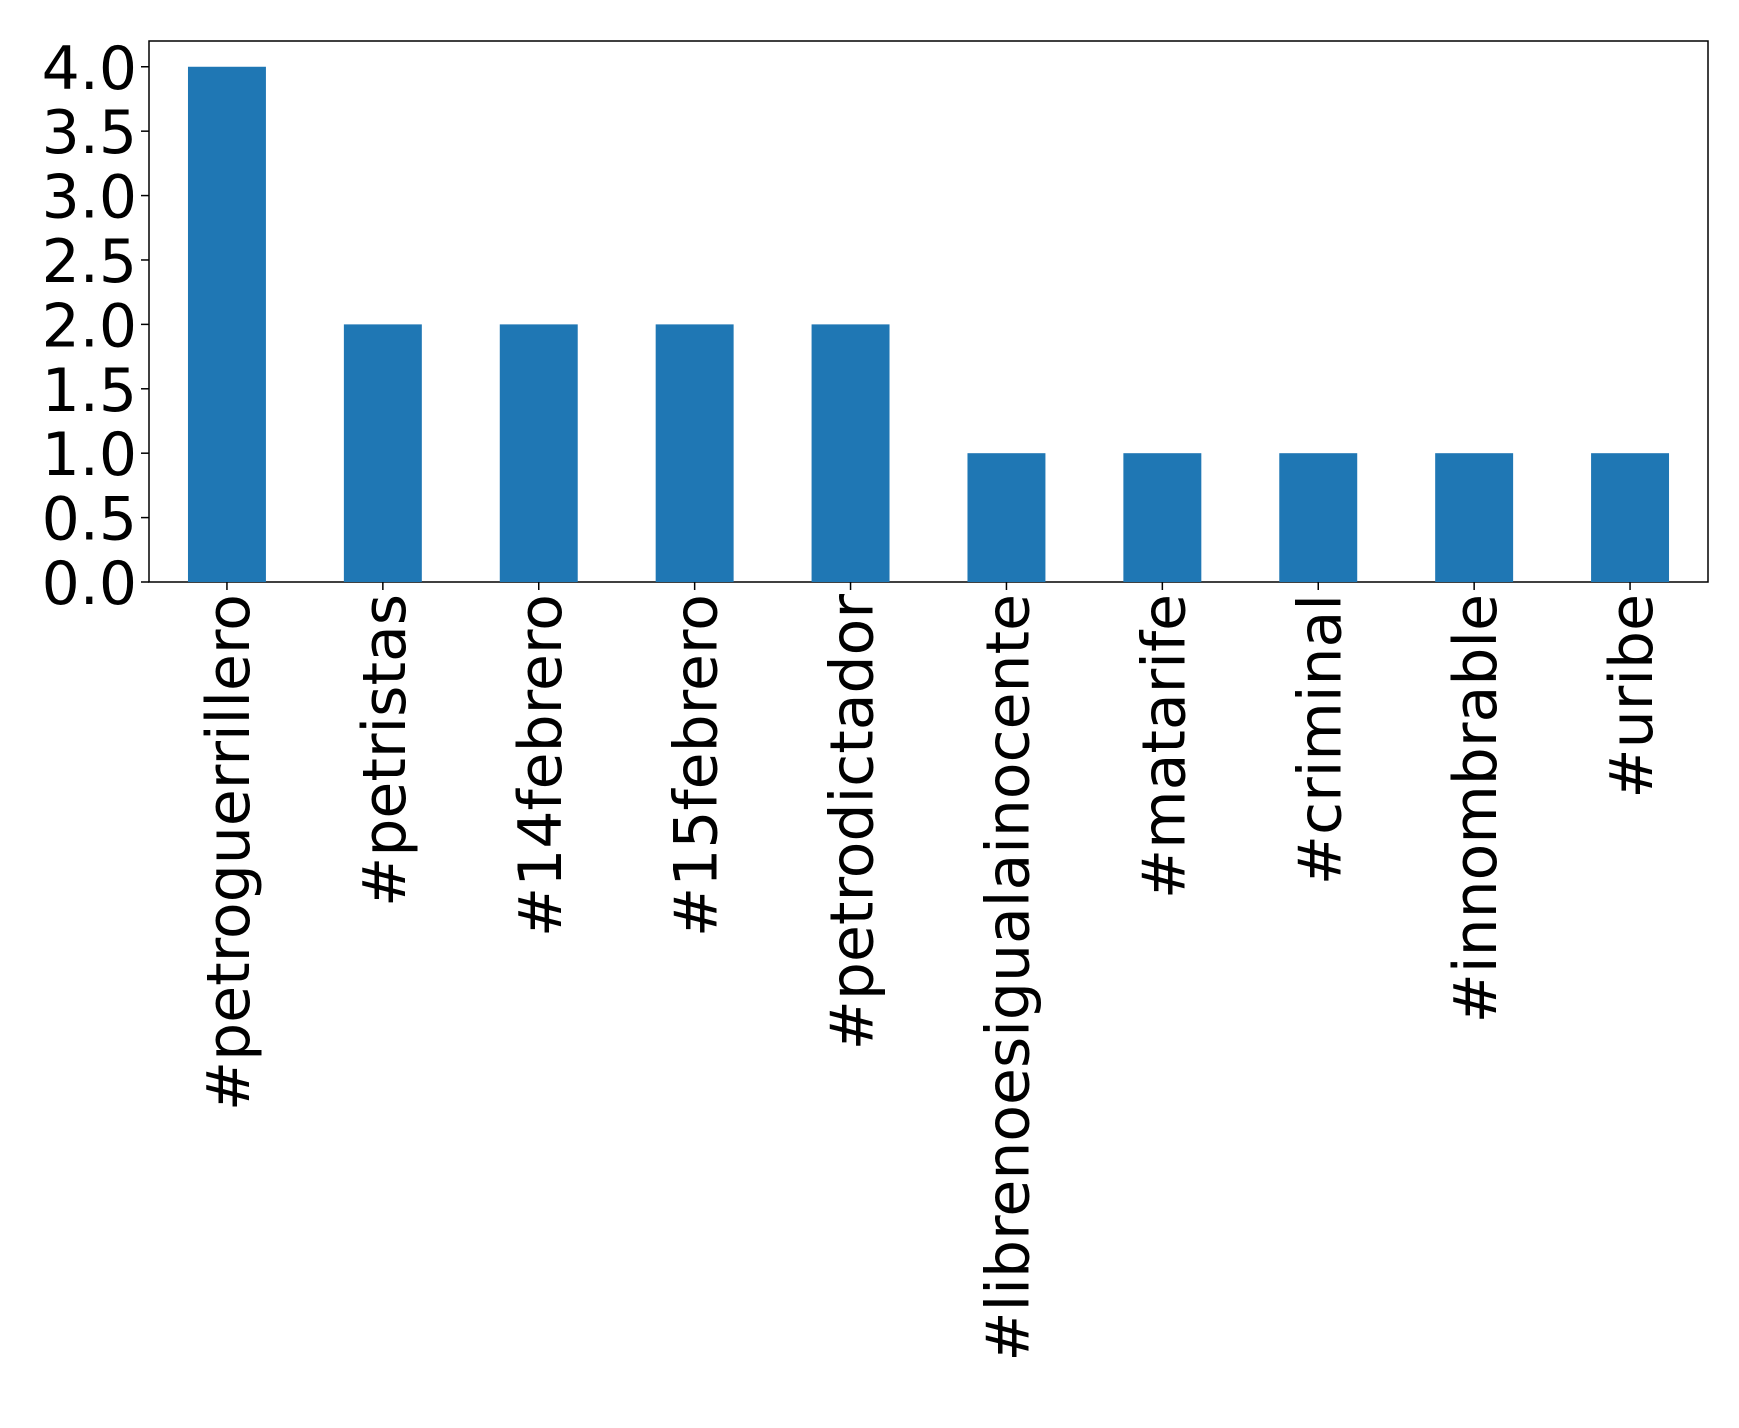 The height and width of the screenshot is (1428, 1739). Describe the element at coordinates (89, 133) in the screenshot. I see `y-tick-label: 3.5` at that location.